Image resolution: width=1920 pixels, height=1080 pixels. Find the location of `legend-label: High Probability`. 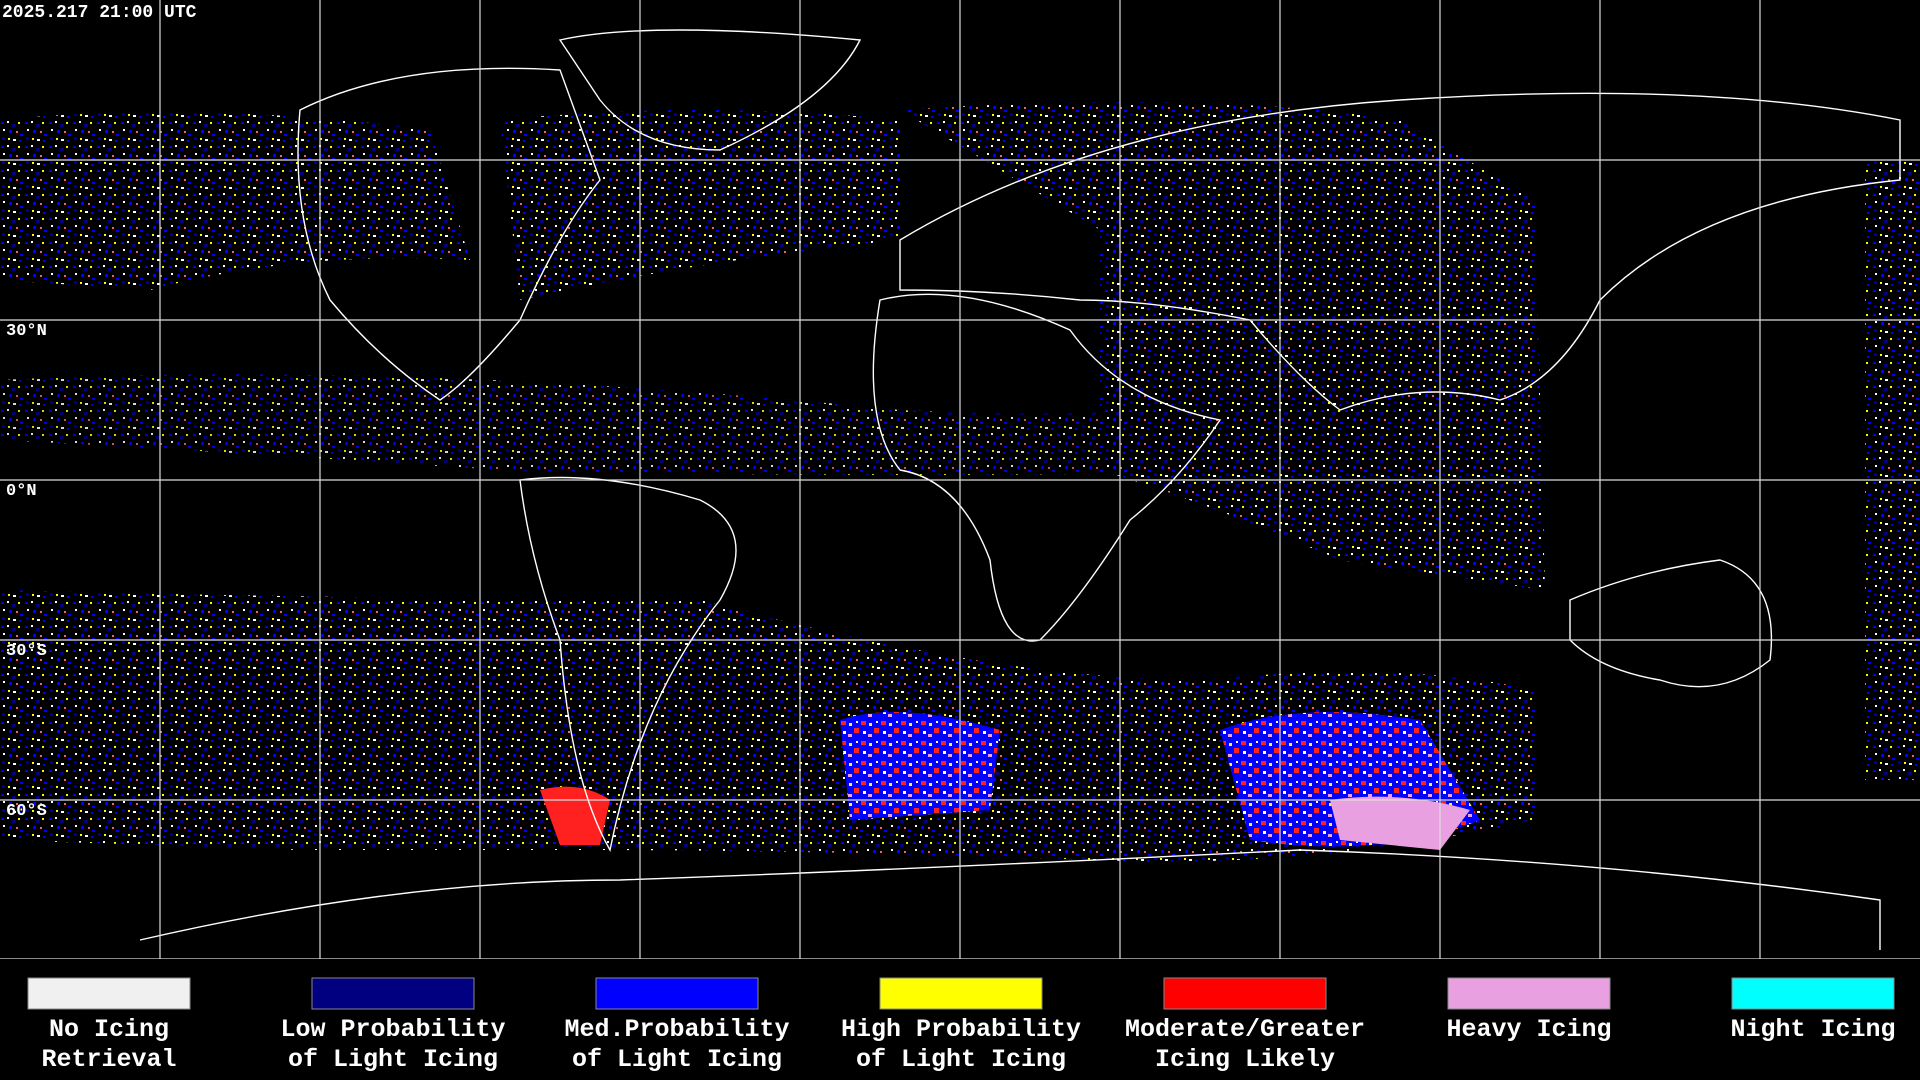

legend-label: High Probability is located at coordinates (961, 1029).